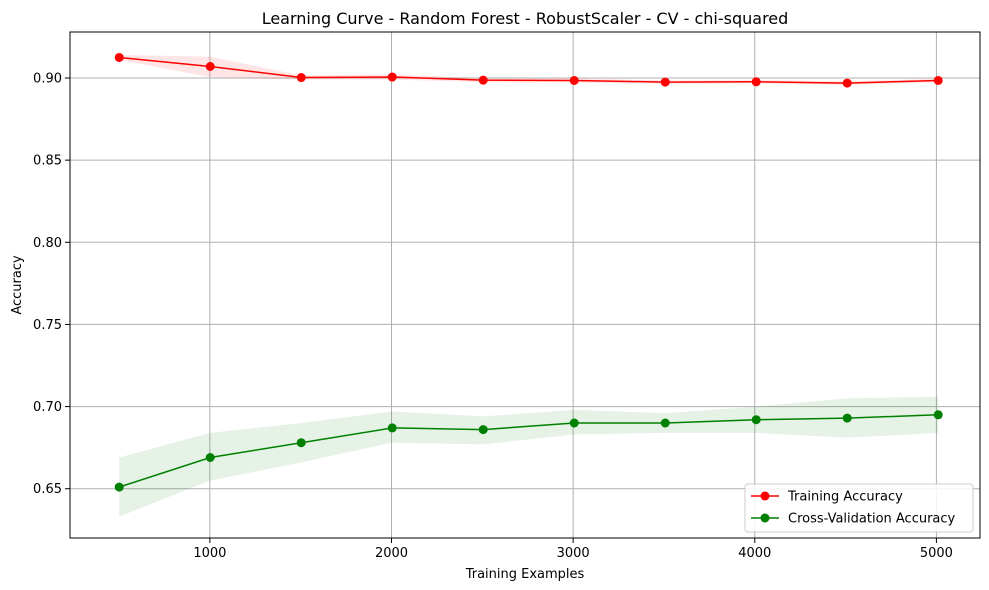 This screenshot has height=590, width=989. Describe the element at coordinates (47, 407) in the screenshot. I see `y-tick-label: 0.70` at that location.